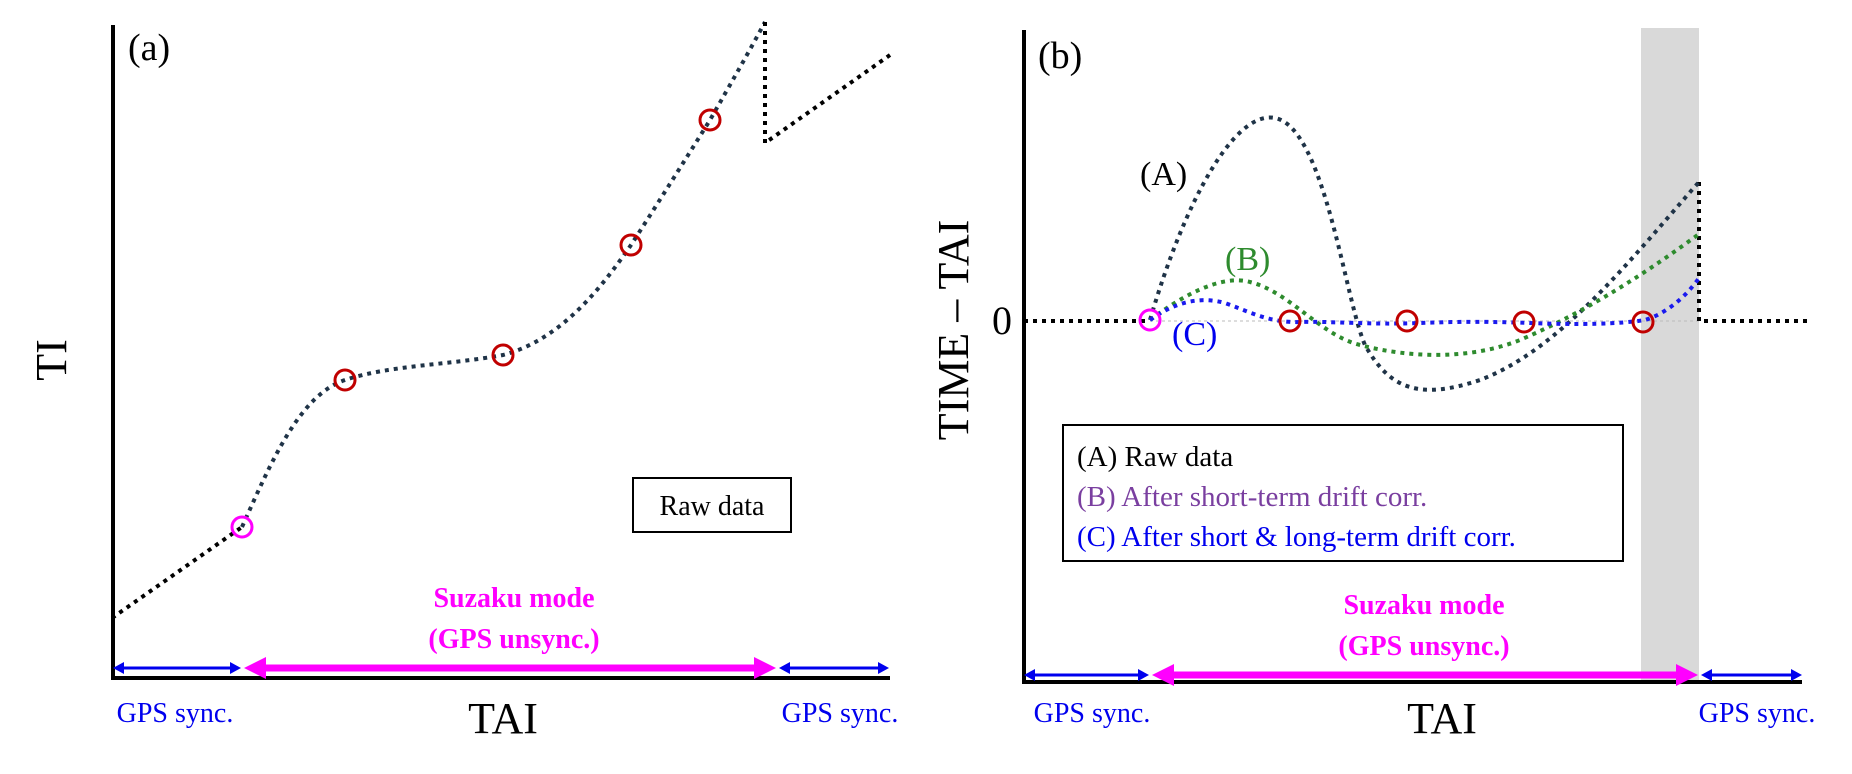 This screenshot has width=1852, height=774. Describe the element at coordinates (1296, 537) in the screenshot. I see `panel-b-legend-c: (C) After short & long-term drift corr.` at that location.